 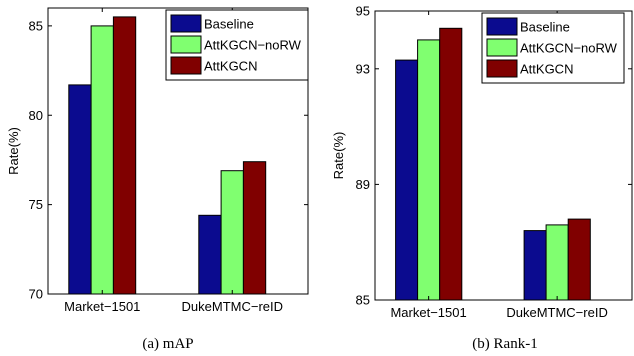 What do you see at coordinates (36, 204) in the screenshot?
I see `y-tick-label: 75` at bounding box center [36, 204].